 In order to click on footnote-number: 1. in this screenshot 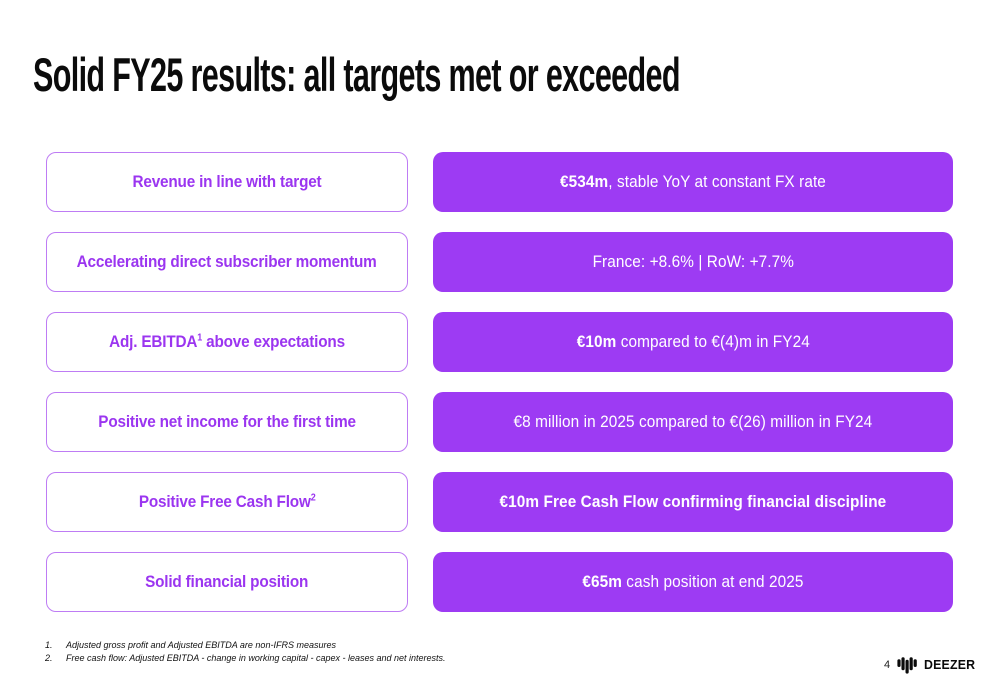, I will do `click(49, 645)`.